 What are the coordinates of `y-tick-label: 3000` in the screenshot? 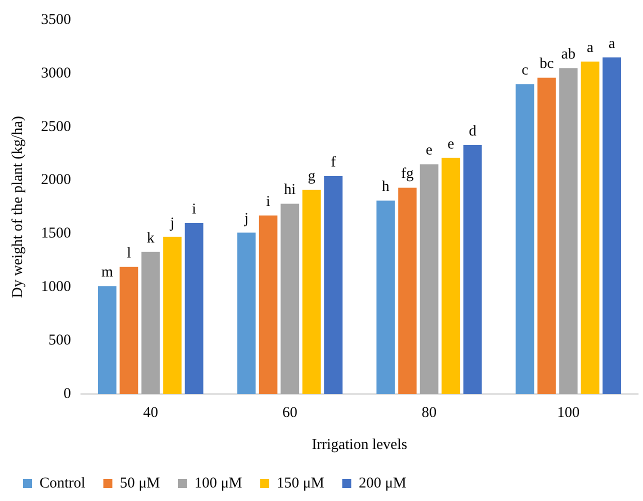 It's located at (56, 73).